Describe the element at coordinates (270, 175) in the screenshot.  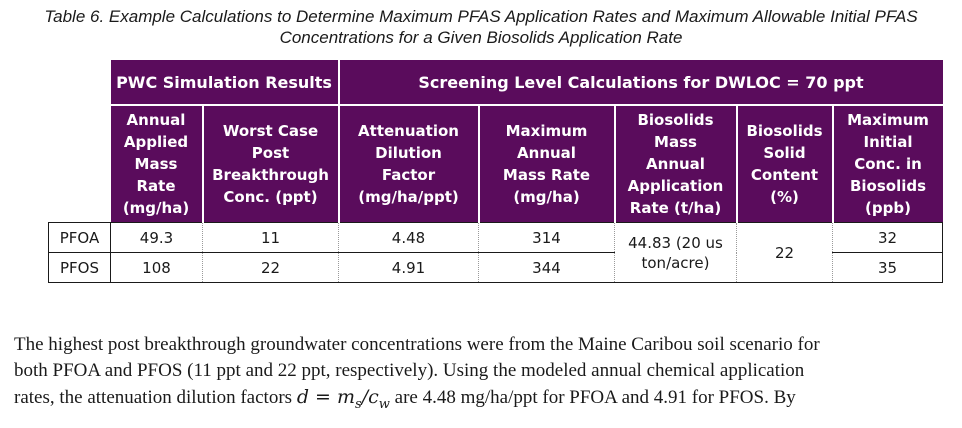
I see `col-header-line: Breakthrough` at that location.